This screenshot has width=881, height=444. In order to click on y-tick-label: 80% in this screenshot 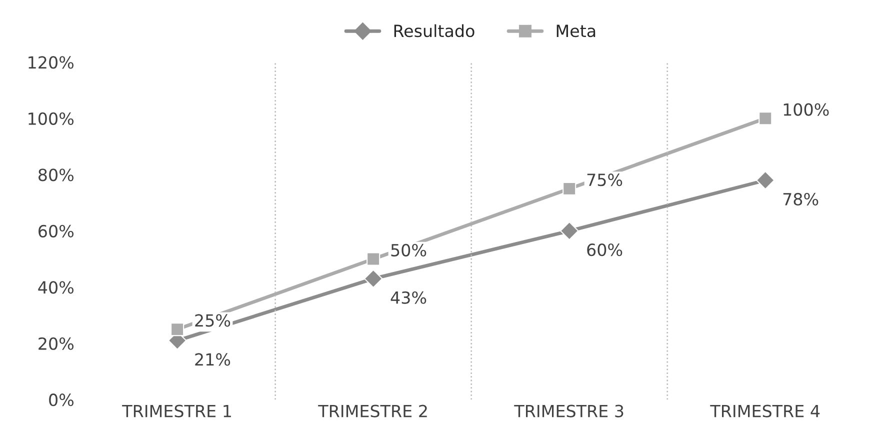, I will do `click(56, 175)`.